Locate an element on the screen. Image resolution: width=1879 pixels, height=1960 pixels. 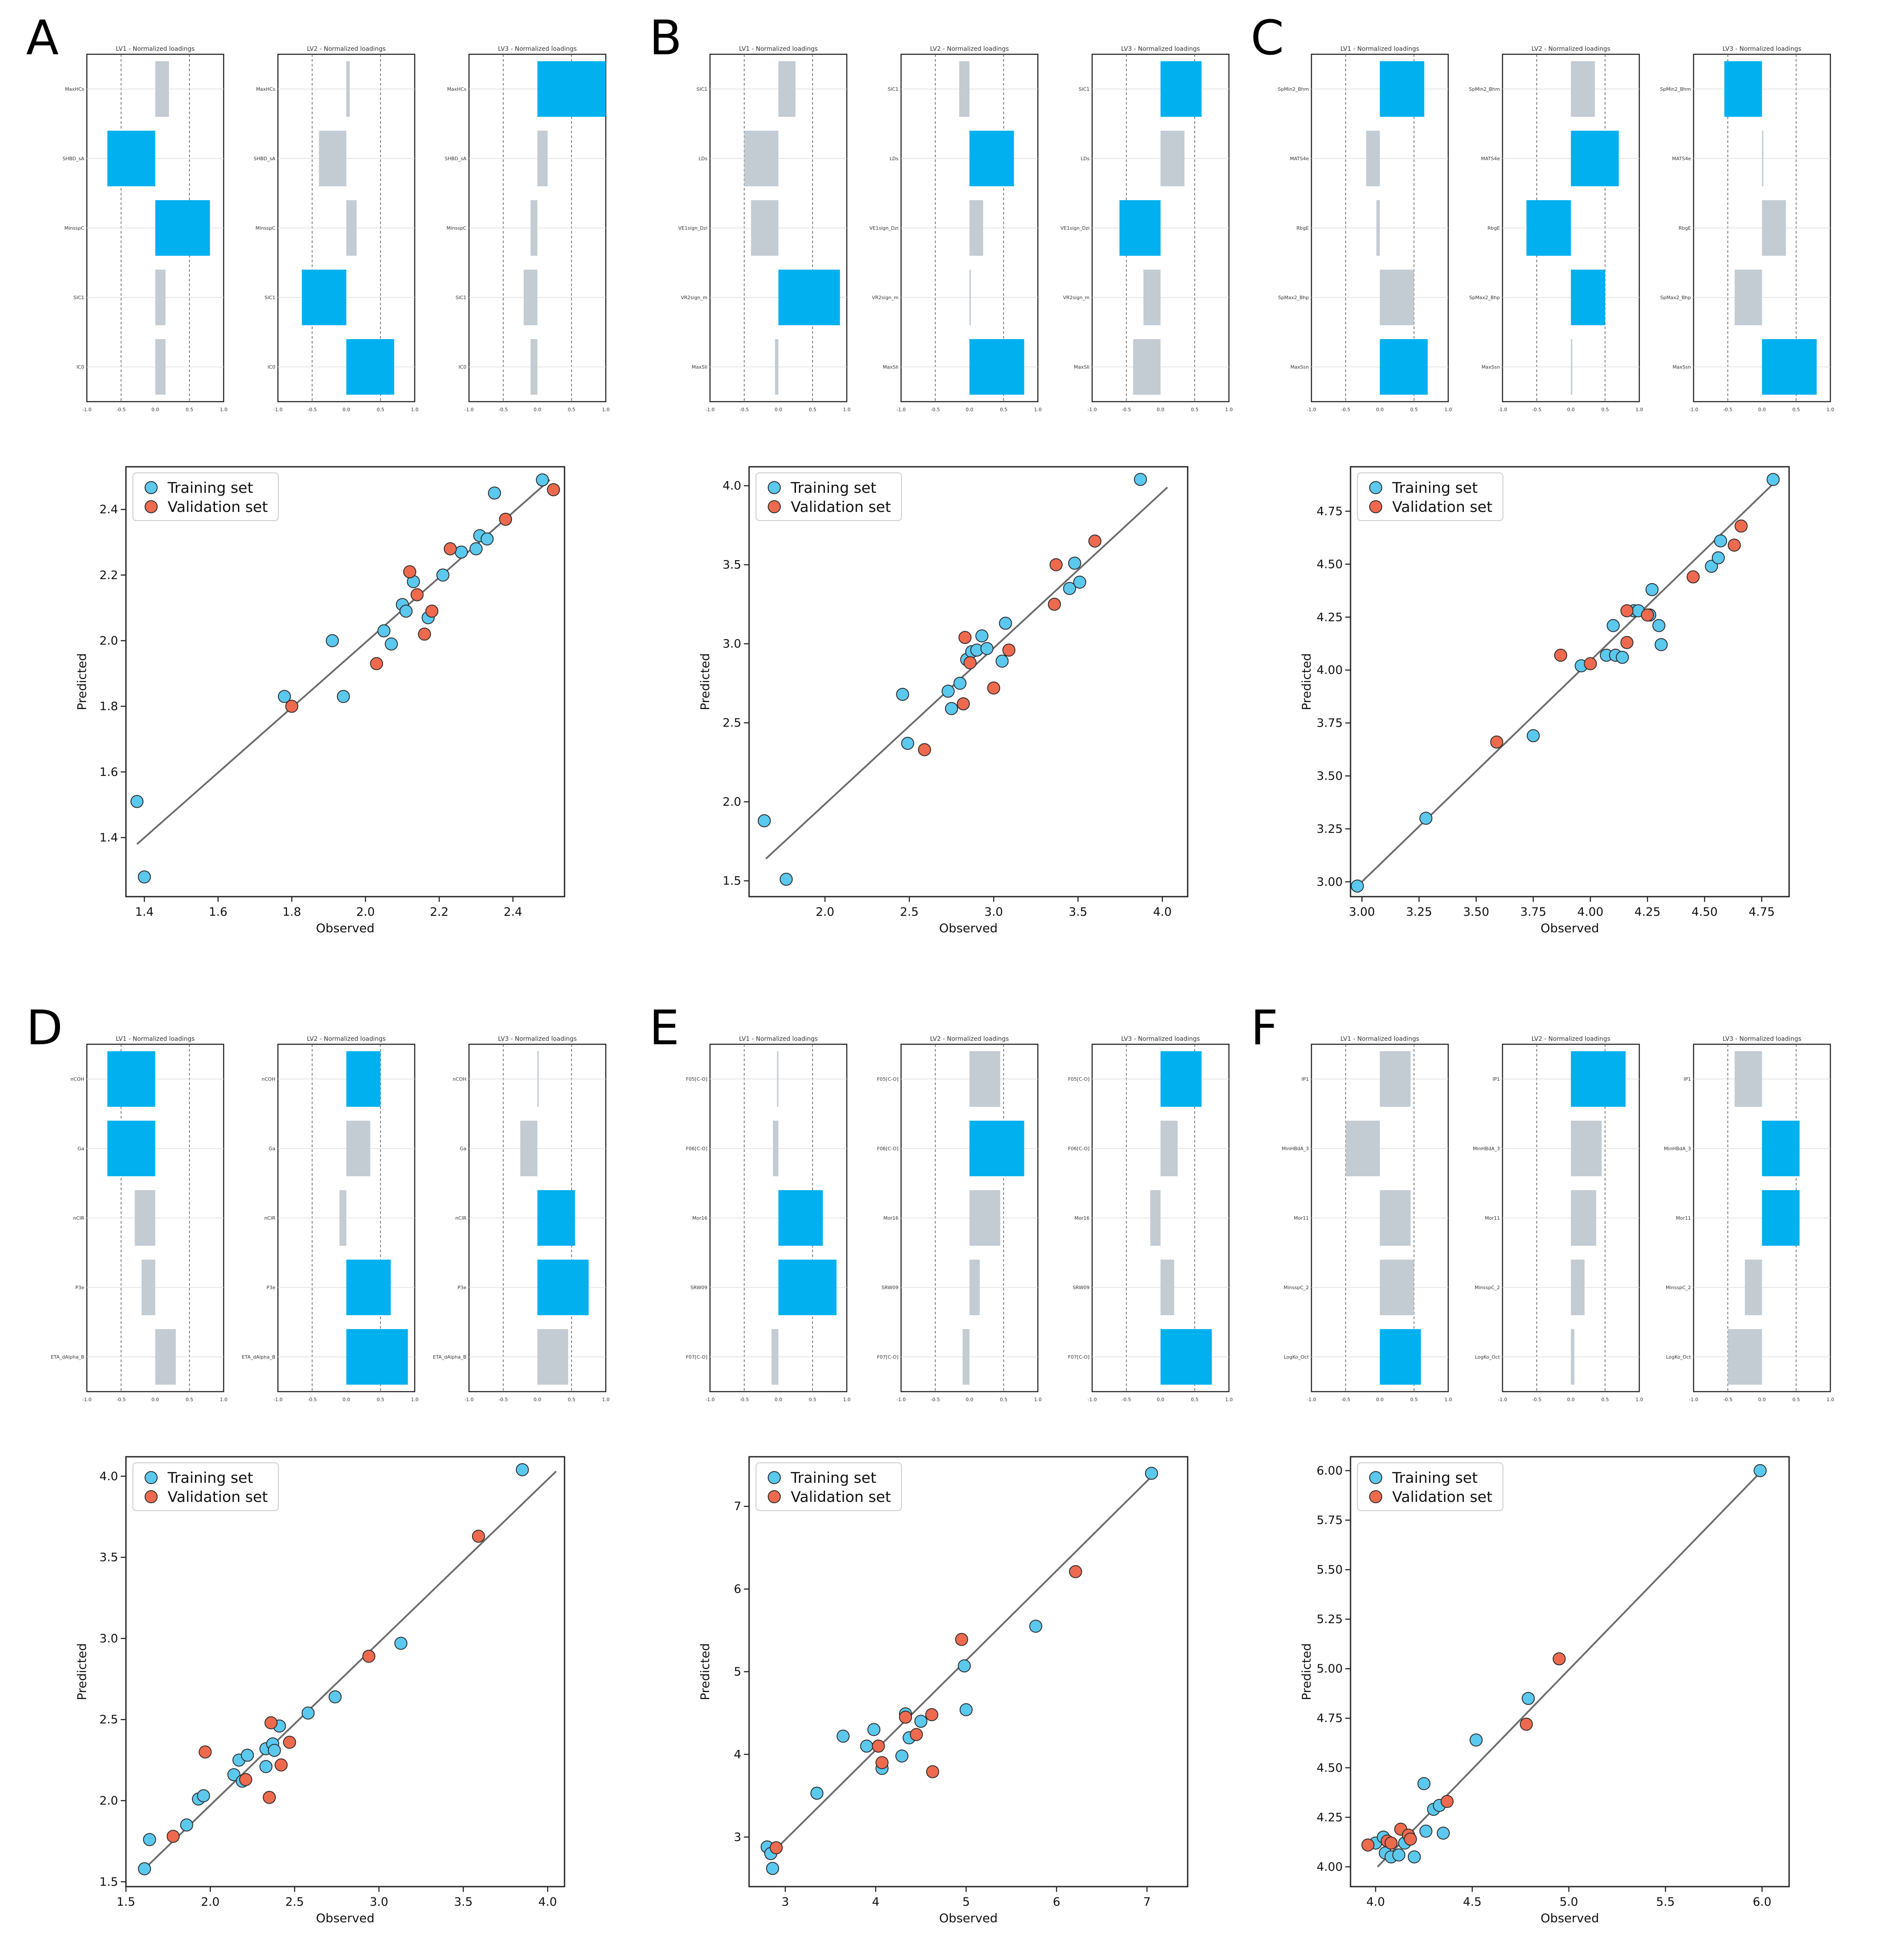
loadings-title: LV1 - Normalized loadings is located at coordinates (1380, 1039).